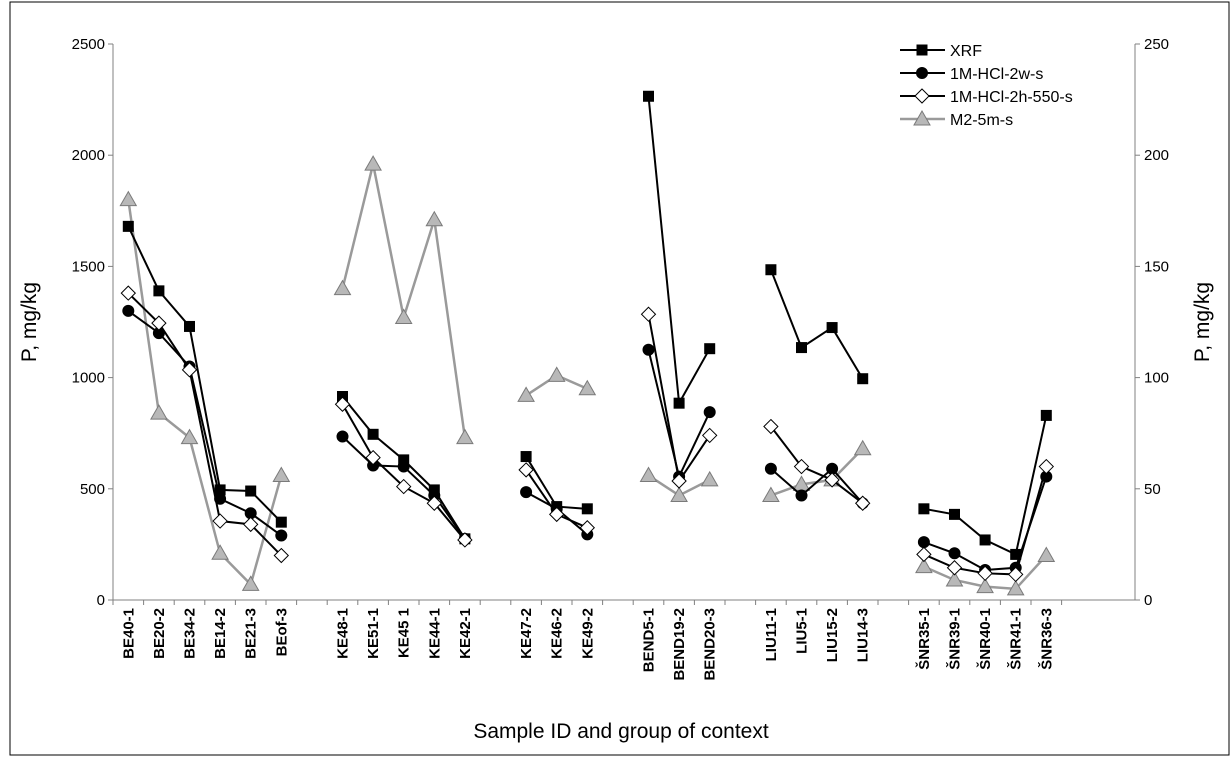  Describe the element at coordinates (1156, 378) in the screenshot. I see `y-tick-label-right: 100` at that location.